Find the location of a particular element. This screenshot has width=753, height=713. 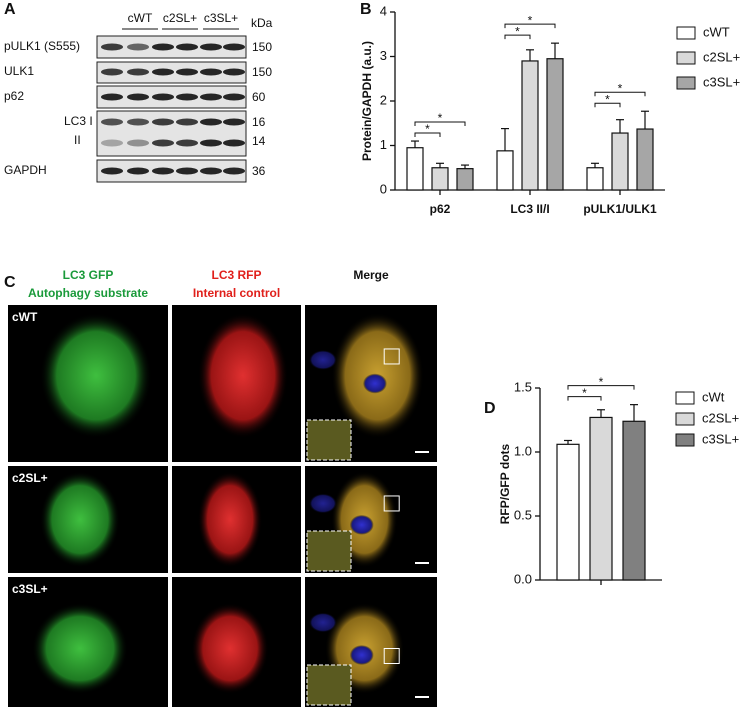

x-tick-label: p62 is located at coordinates (440, 209).